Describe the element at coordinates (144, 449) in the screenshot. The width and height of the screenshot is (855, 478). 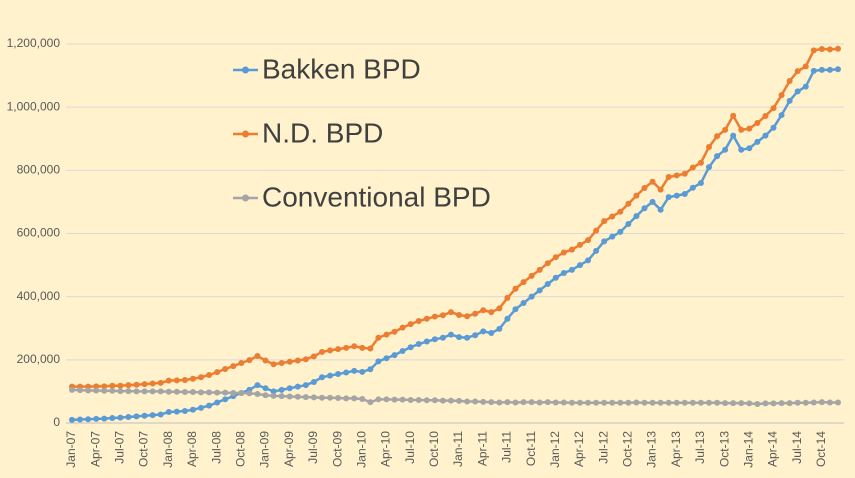
I see `x-tick-label: Oct-07` at that location.